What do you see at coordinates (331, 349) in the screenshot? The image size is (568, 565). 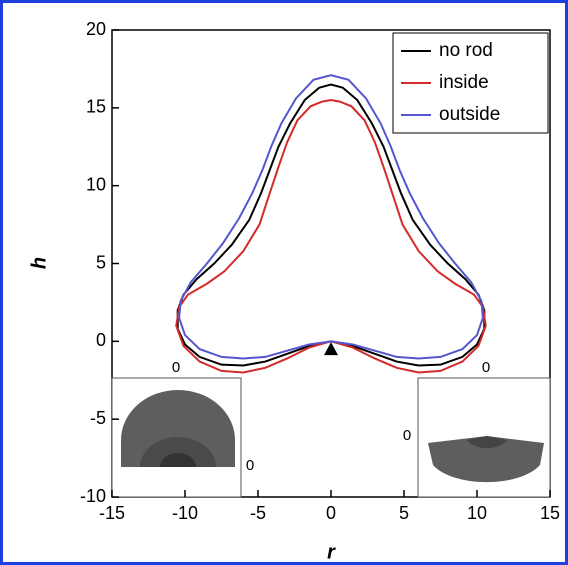 I see `marker` at bounding box center [331, 349].